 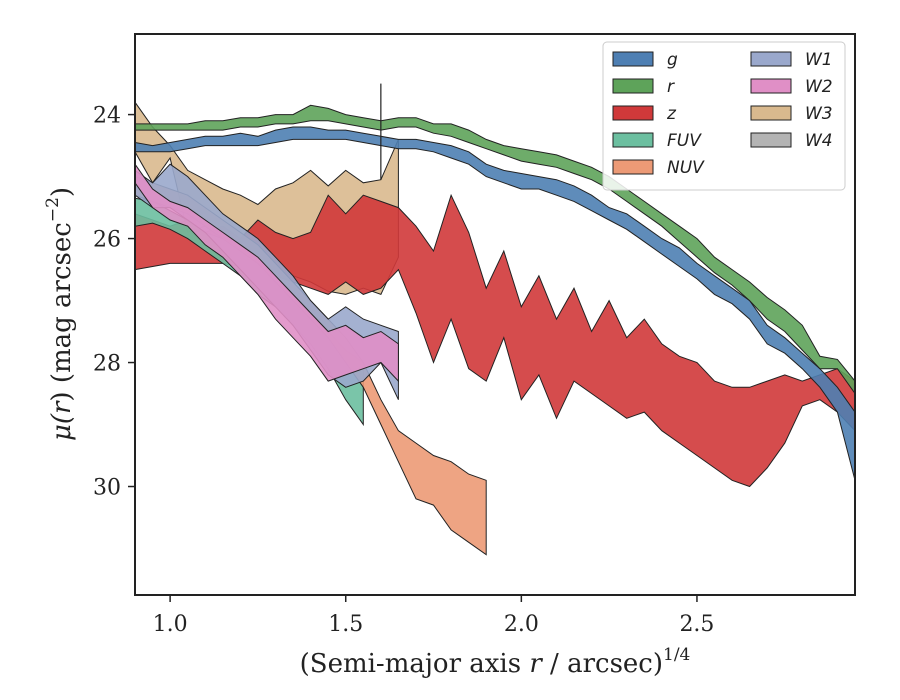 What do you see at coordinates (267, 273) in the screenshot?
I see `band-w2` at bounding box center [267, 273].